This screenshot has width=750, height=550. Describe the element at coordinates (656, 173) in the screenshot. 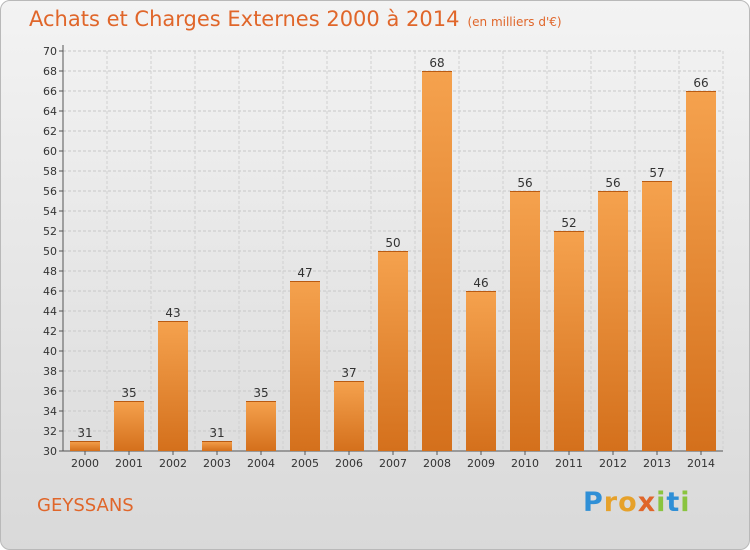

I see `value-label: 57` at that location.